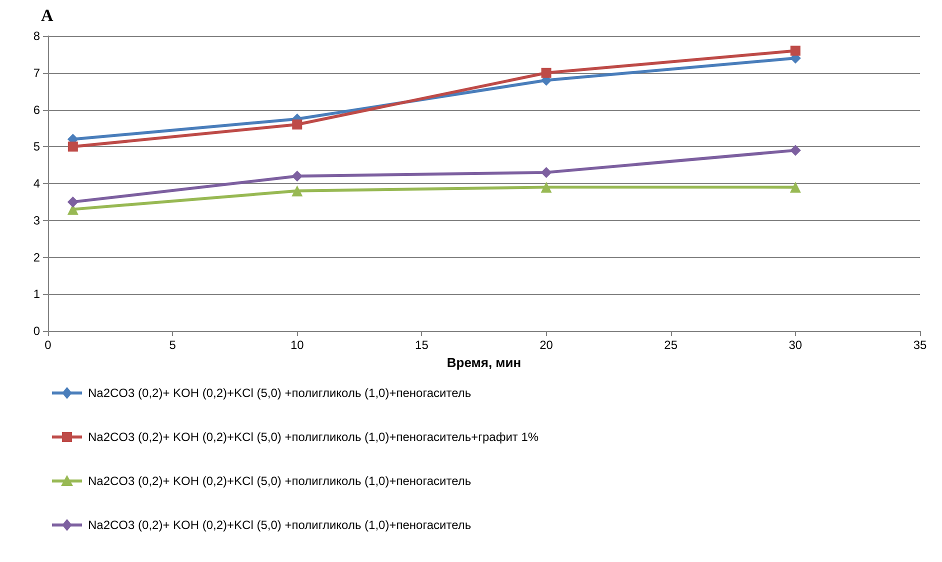 The width and height of the screenshot is (942, 562). What do you see at coordinates (671, 345) in the screenshot?
I see `x-tick-label: 25` at bounding box center [671, 345].